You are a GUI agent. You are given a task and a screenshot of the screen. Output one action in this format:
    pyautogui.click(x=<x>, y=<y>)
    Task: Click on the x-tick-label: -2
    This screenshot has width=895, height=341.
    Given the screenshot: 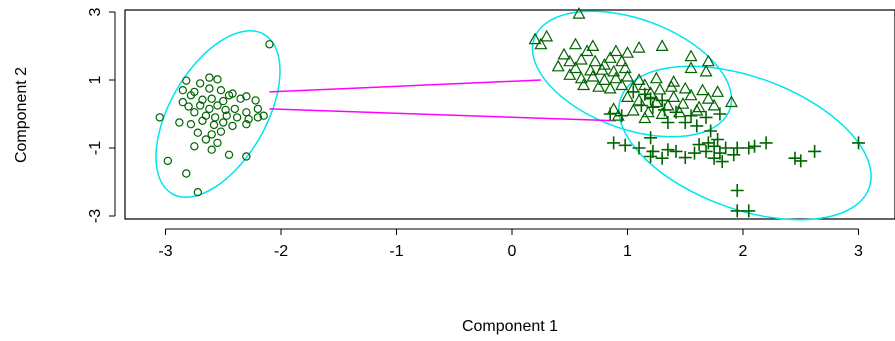 What is the action you would take?
    pyautogui.click(x=281, y=251)
    